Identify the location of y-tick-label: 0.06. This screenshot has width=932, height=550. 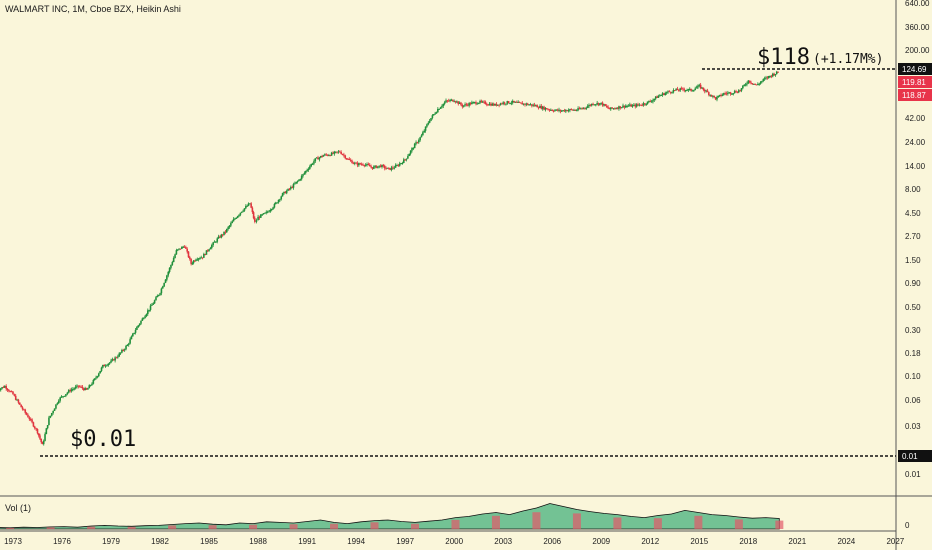
(913, 400).